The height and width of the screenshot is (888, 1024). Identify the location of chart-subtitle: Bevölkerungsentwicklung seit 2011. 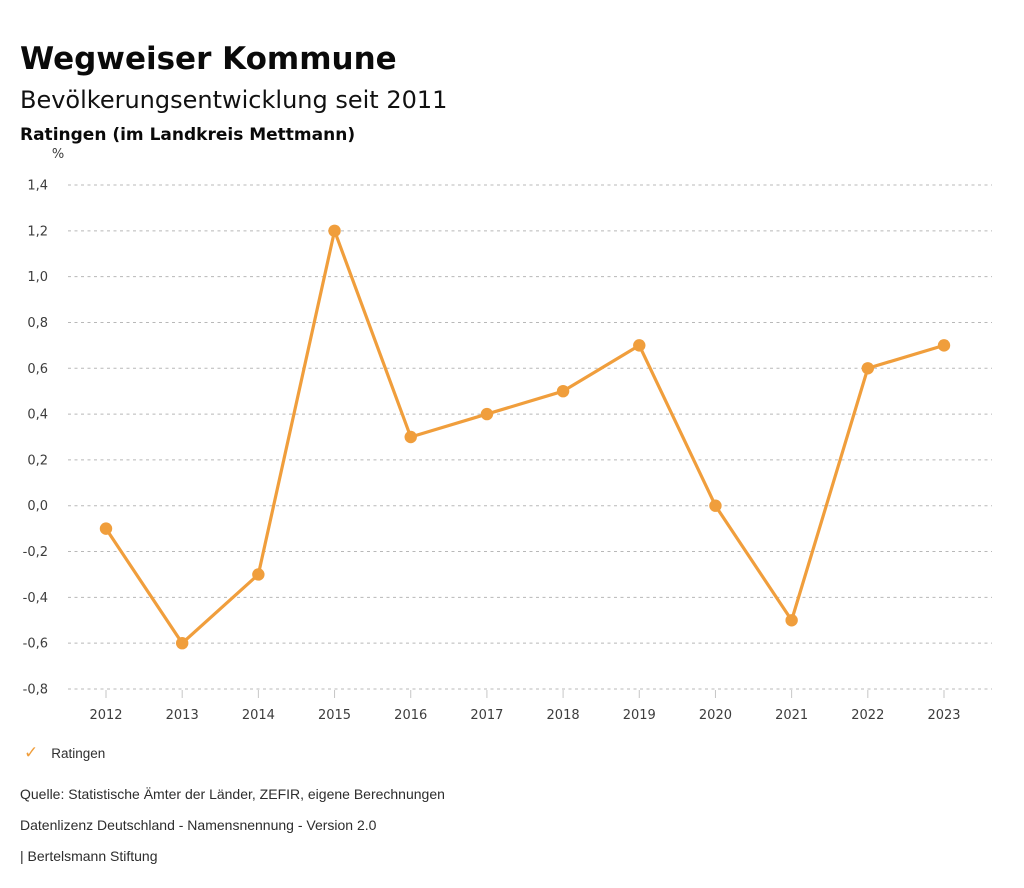
(234, 99).